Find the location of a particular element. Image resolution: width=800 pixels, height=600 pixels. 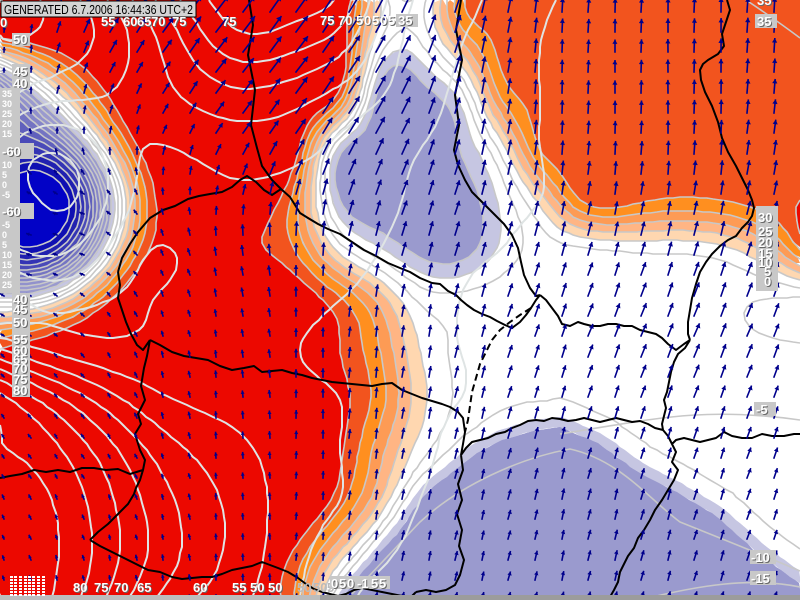

svg-text: -1 is located at coordinates (363, 583).